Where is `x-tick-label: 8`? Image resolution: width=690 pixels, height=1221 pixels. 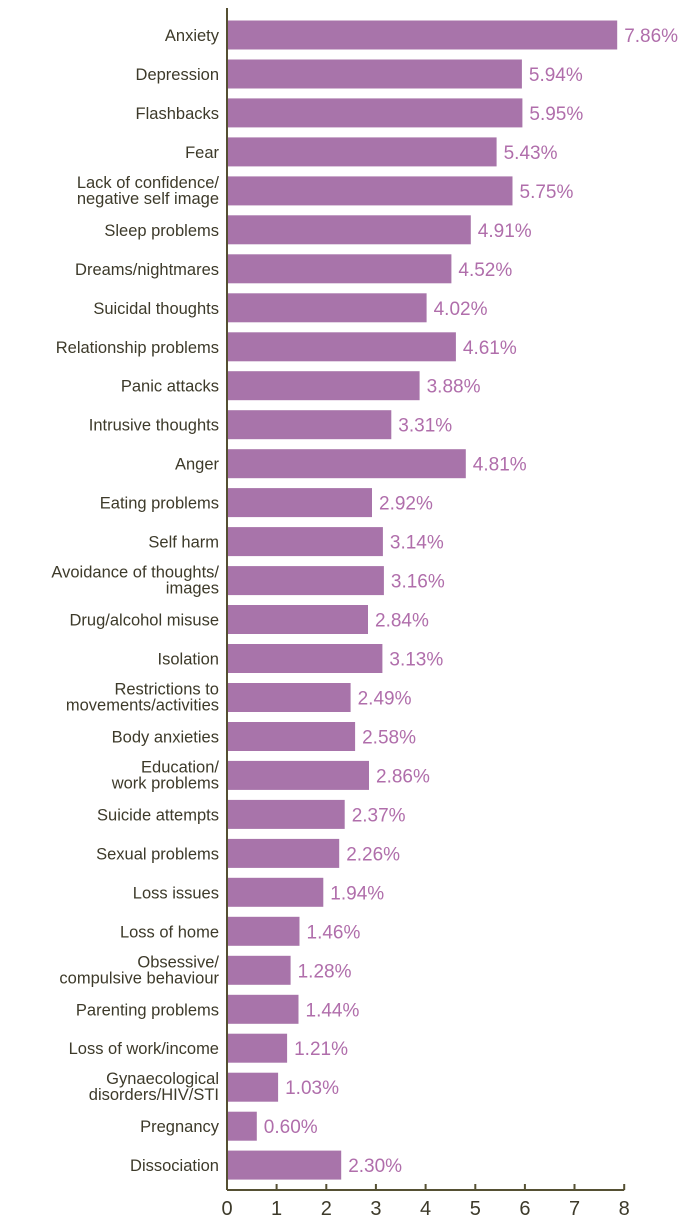 x-tick-label: 8 is located at coordinates (624, 1209).